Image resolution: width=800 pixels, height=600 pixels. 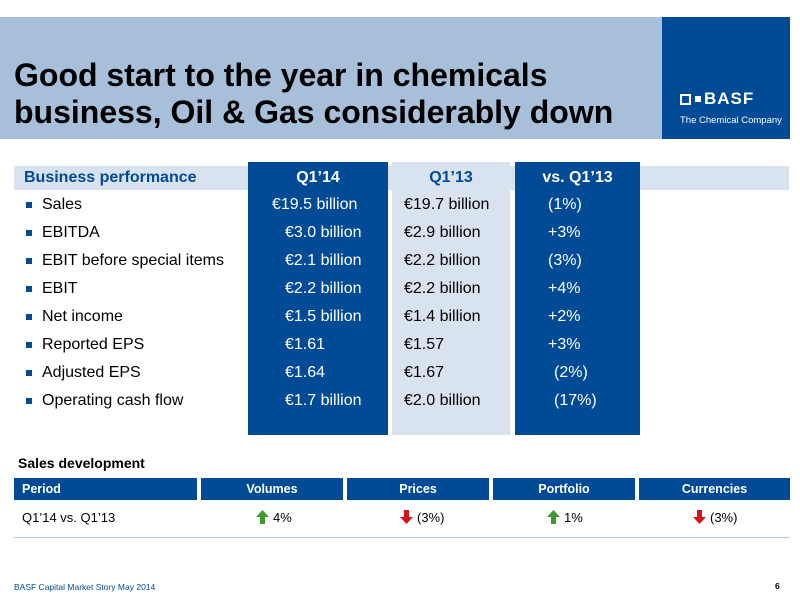 I want to click on sales-row-period: Q1’14 vs. Q1’13, so click(x=69, y=517).